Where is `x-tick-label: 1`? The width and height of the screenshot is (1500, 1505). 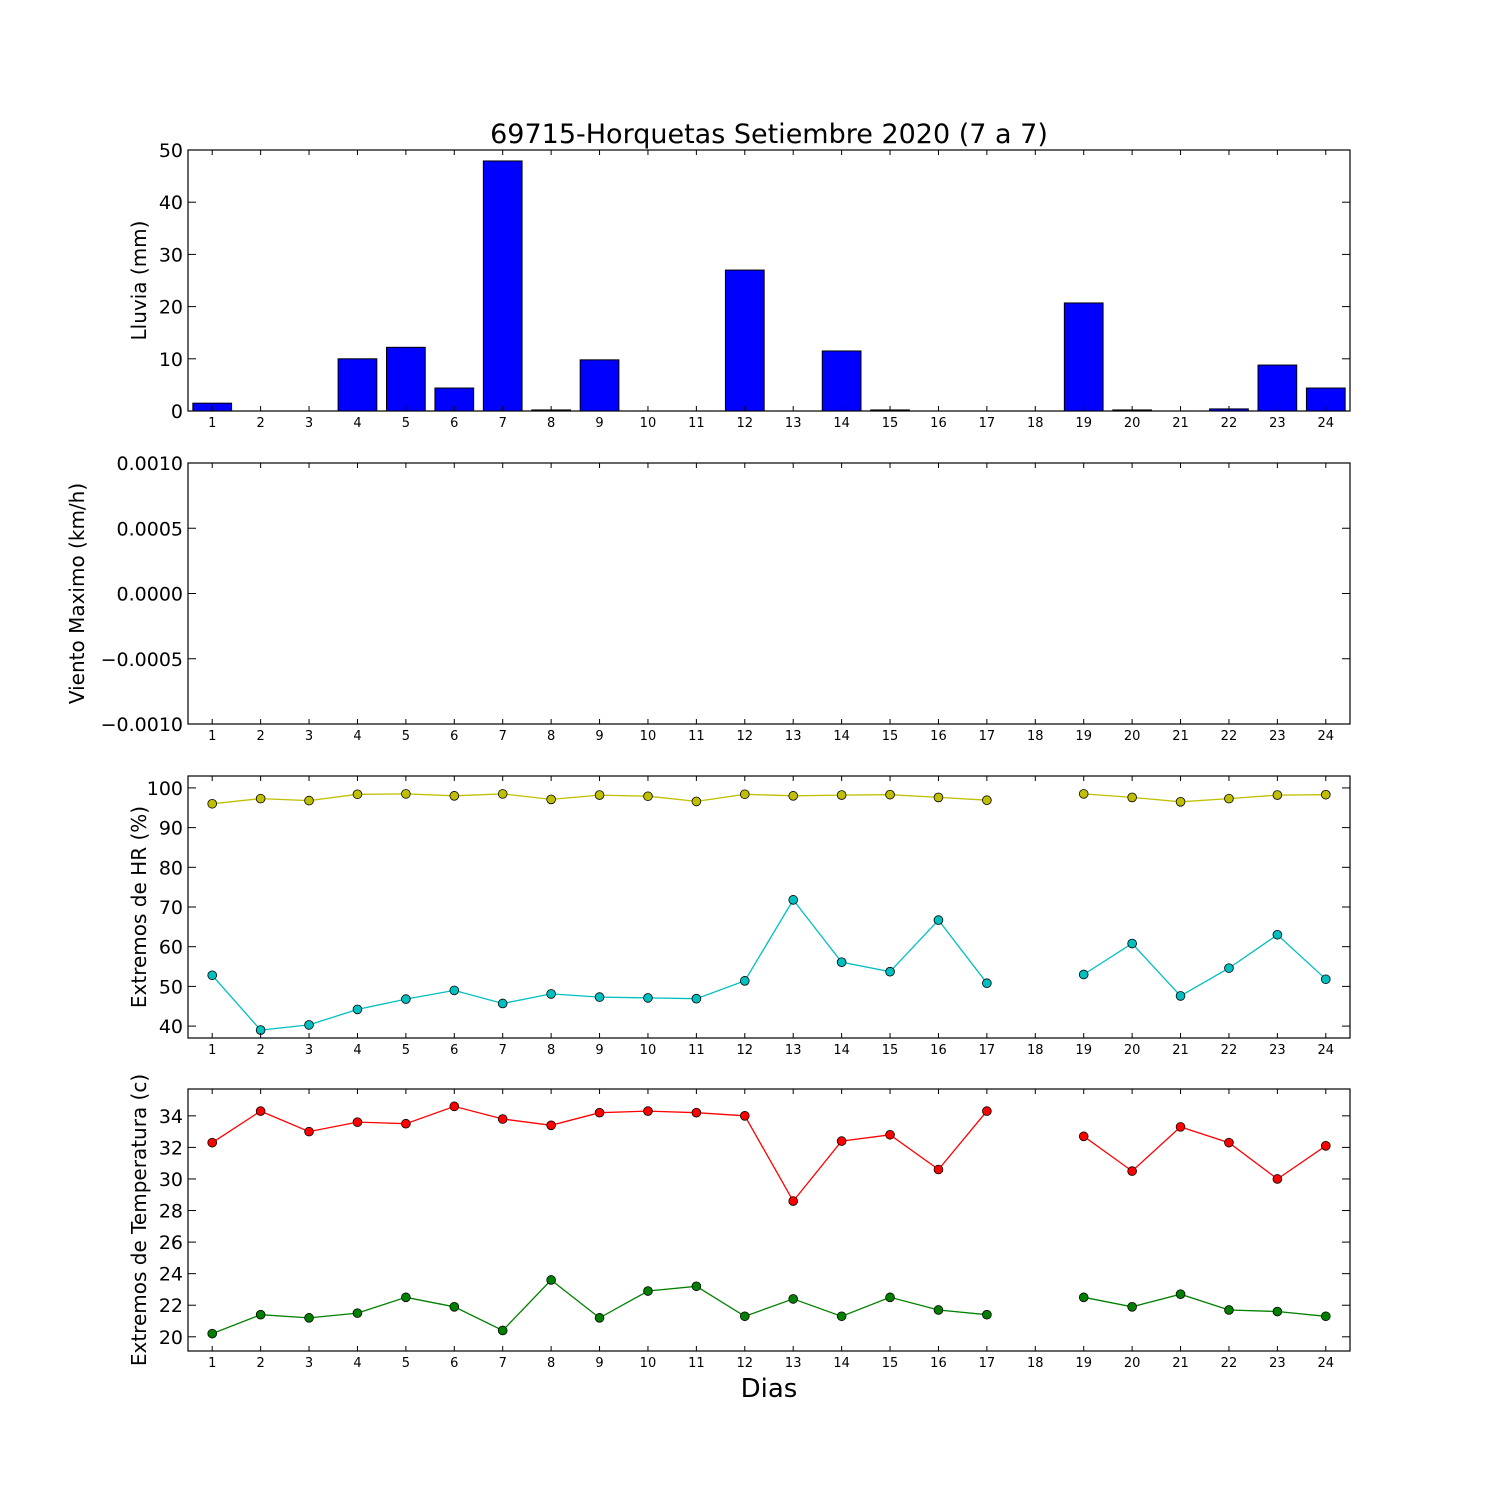 x-tick-label: 1 is located at coordinates (212, 736).